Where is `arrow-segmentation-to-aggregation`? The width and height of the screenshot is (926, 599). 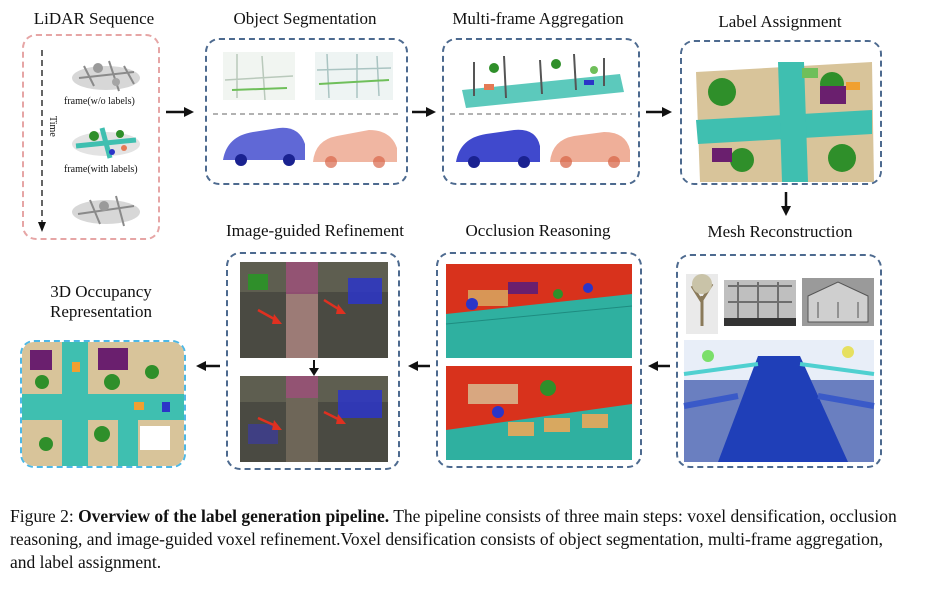 arrow-segmentation-to-aggregation is located at coordinates (424, 112).